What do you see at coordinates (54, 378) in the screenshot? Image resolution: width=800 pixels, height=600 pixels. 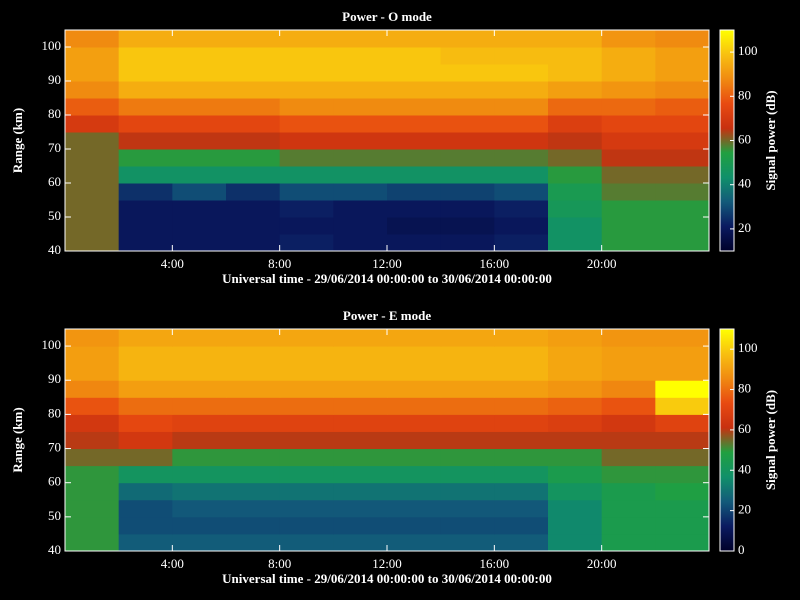 I see `y-tick-label: 90` at bounding box center [54, 378].